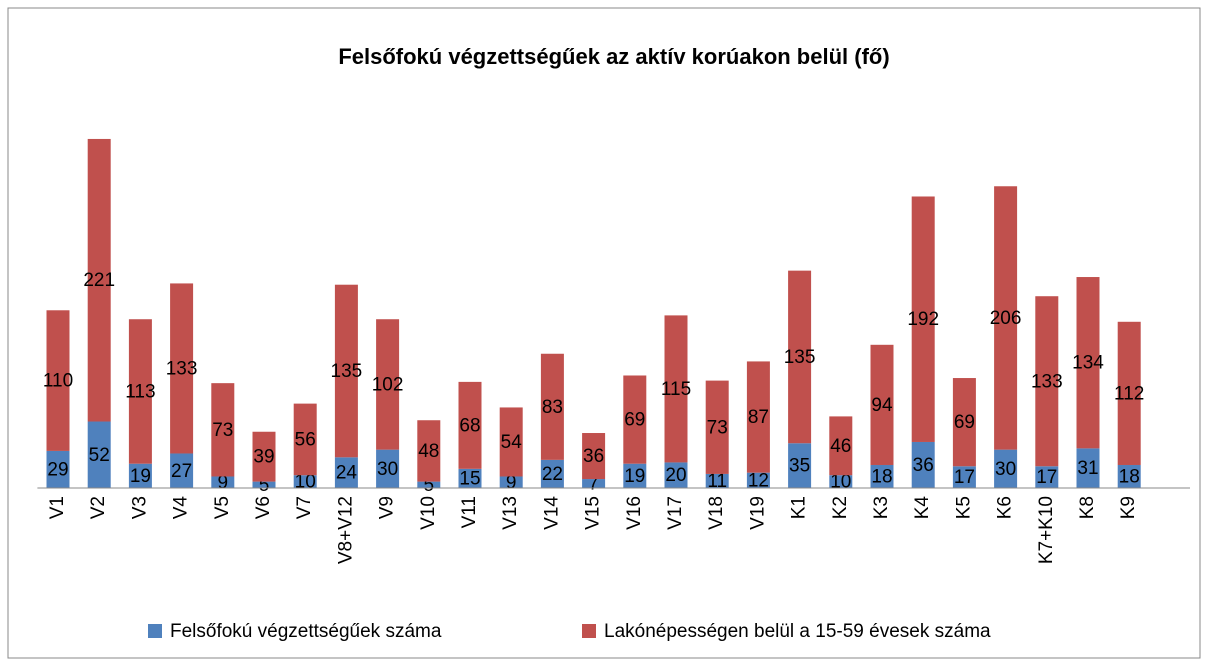 Image resolution: width=1208 pixels, height=669 pixels. What do you see at coordinates (510, 513) in the screenshot?
I see `x-tick-label: V13` at bounding box center [510, 513].